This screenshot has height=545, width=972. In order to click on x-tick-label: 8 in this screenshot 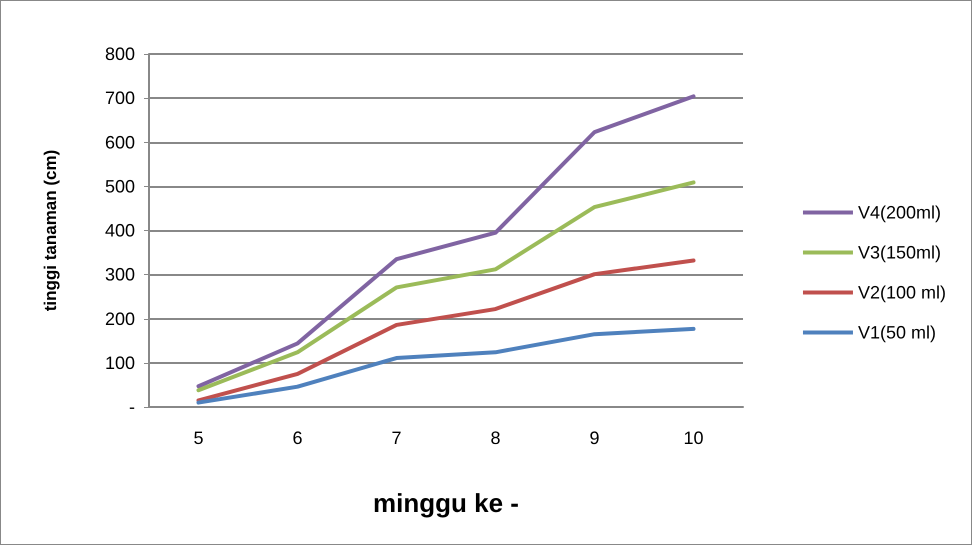, I will do `click(495, 438)`.